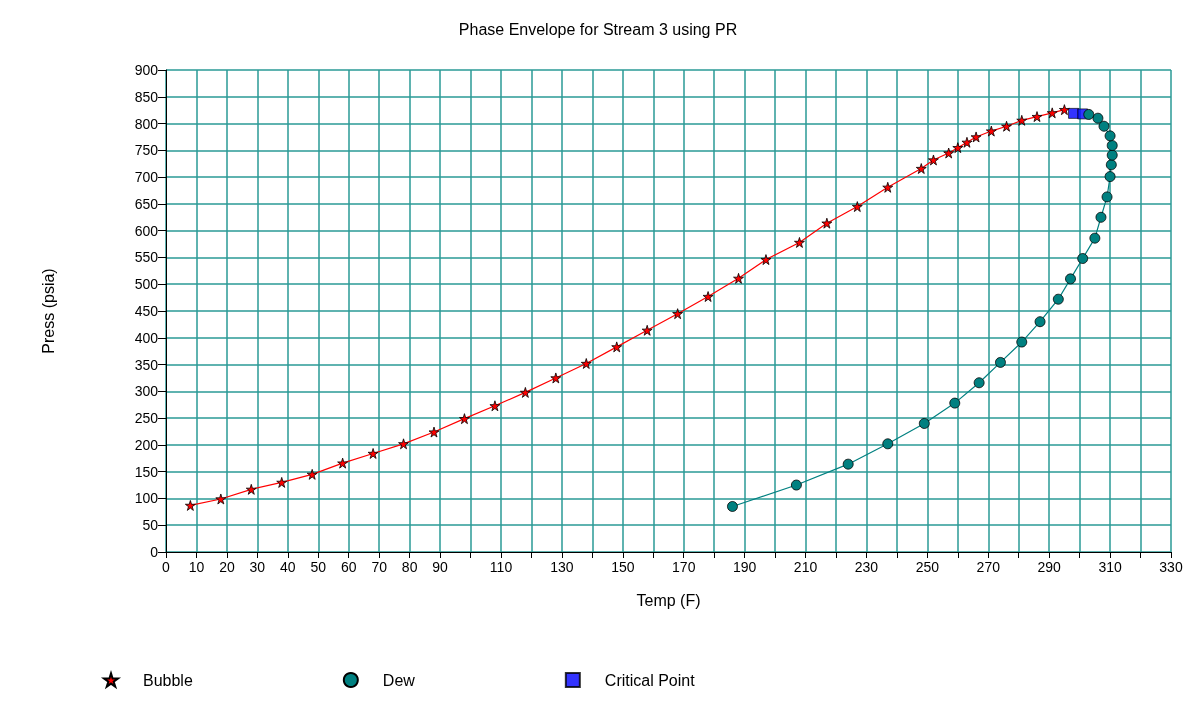 The height and width of the screenshot is (706, 1197). What do you see at coordinates (348, 567) in the screenshot?
I see `x-tick-label: 60` at bounding box center [348, 567].